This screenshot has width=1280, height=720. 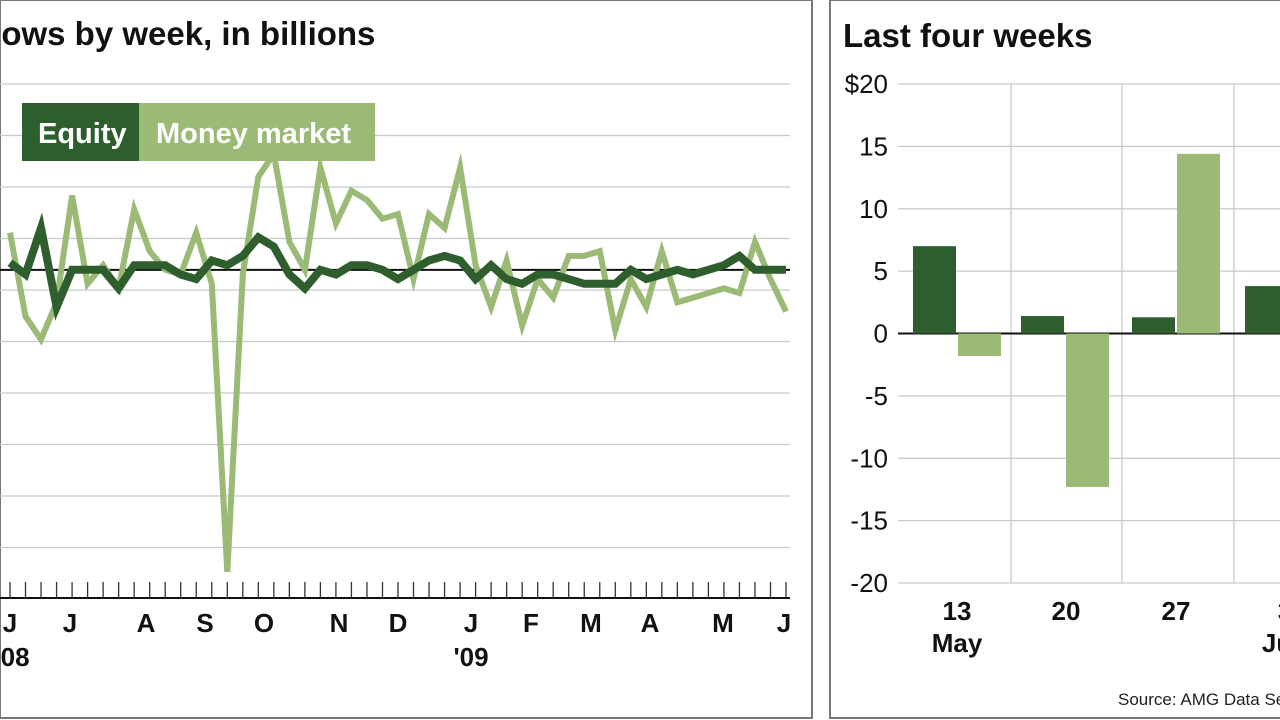 I want to click on left-x-axis: J J A S O N D J F M A M J '08 '09, so click(x=395, y=627).